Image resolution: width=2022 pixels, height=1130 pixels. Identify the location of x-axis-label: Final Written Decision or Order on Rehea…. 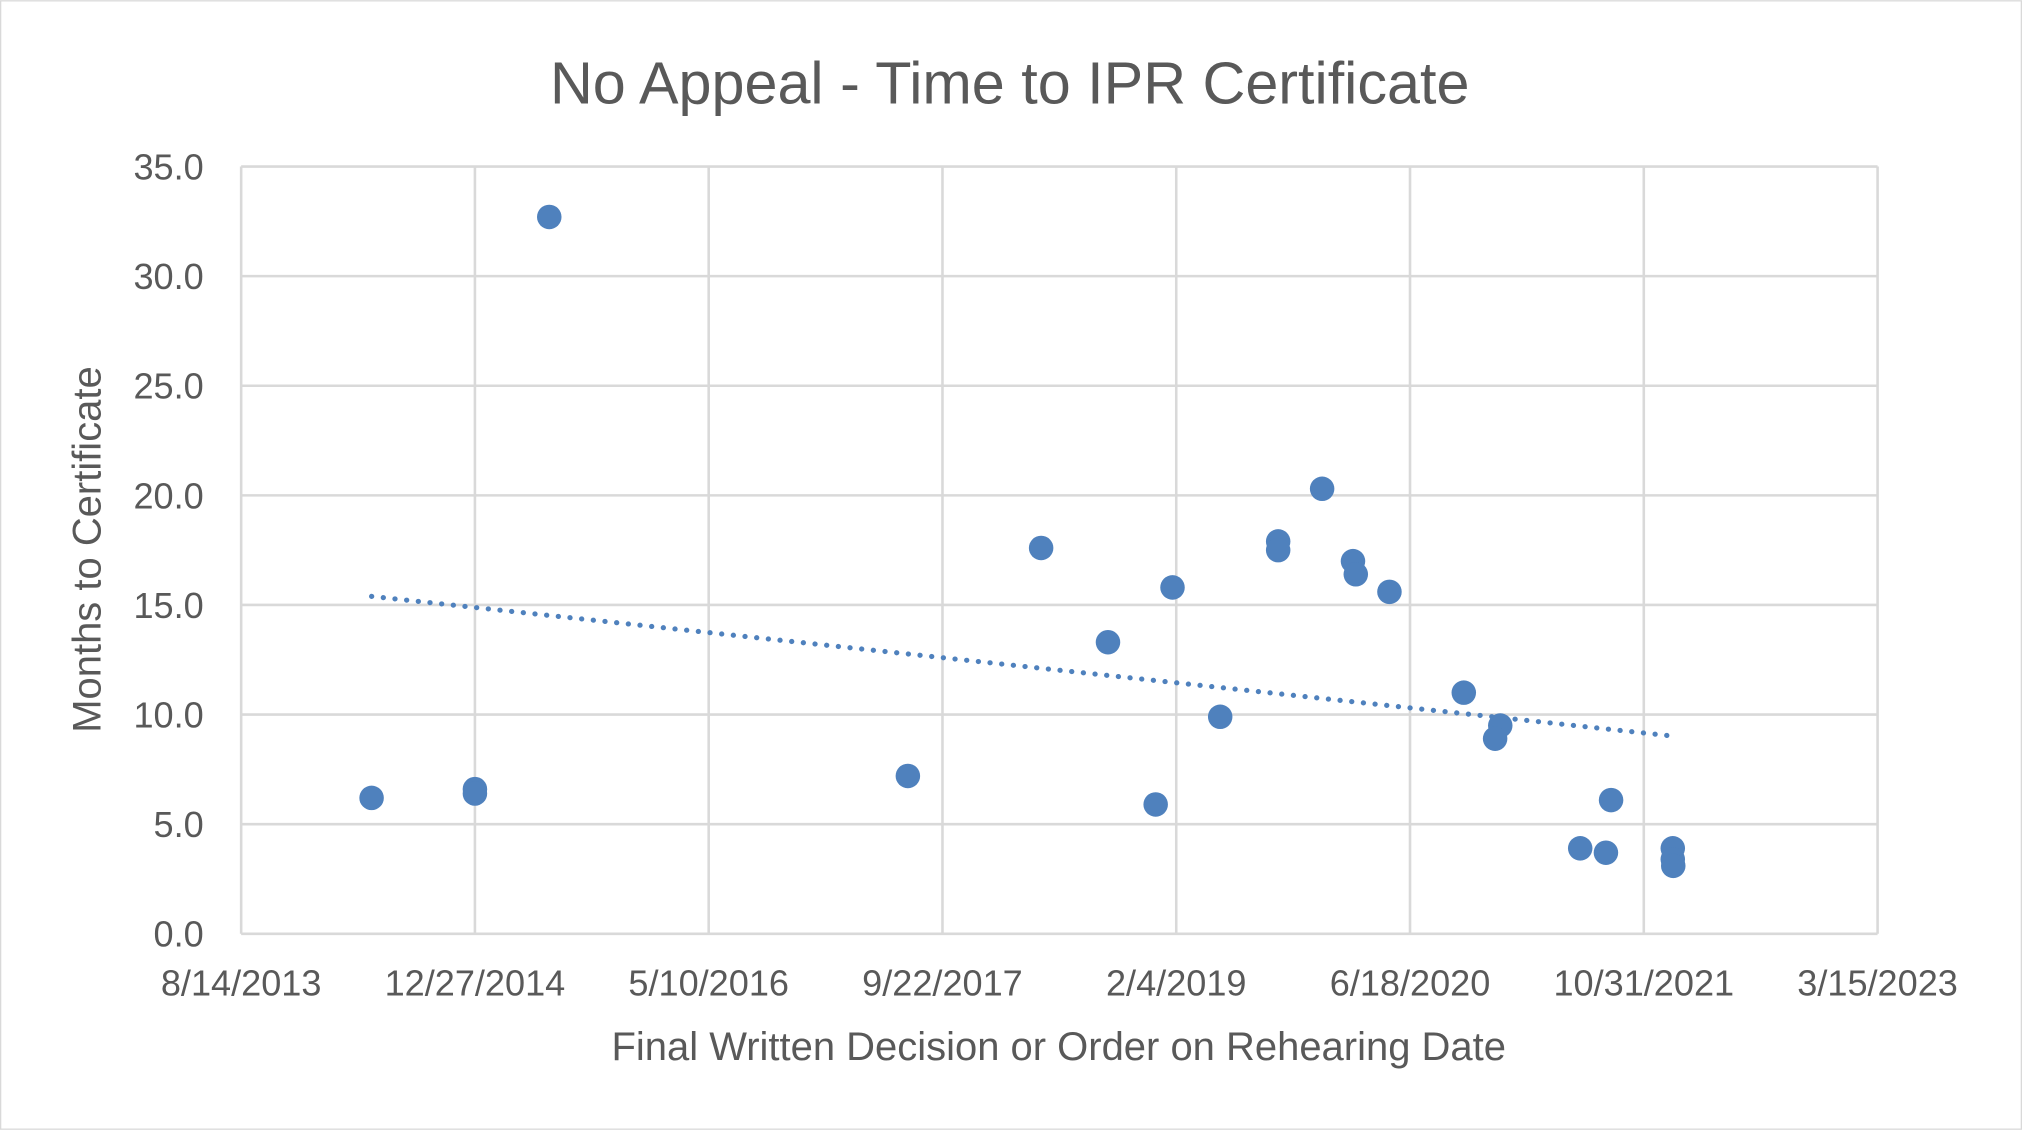
(1058, 1047).